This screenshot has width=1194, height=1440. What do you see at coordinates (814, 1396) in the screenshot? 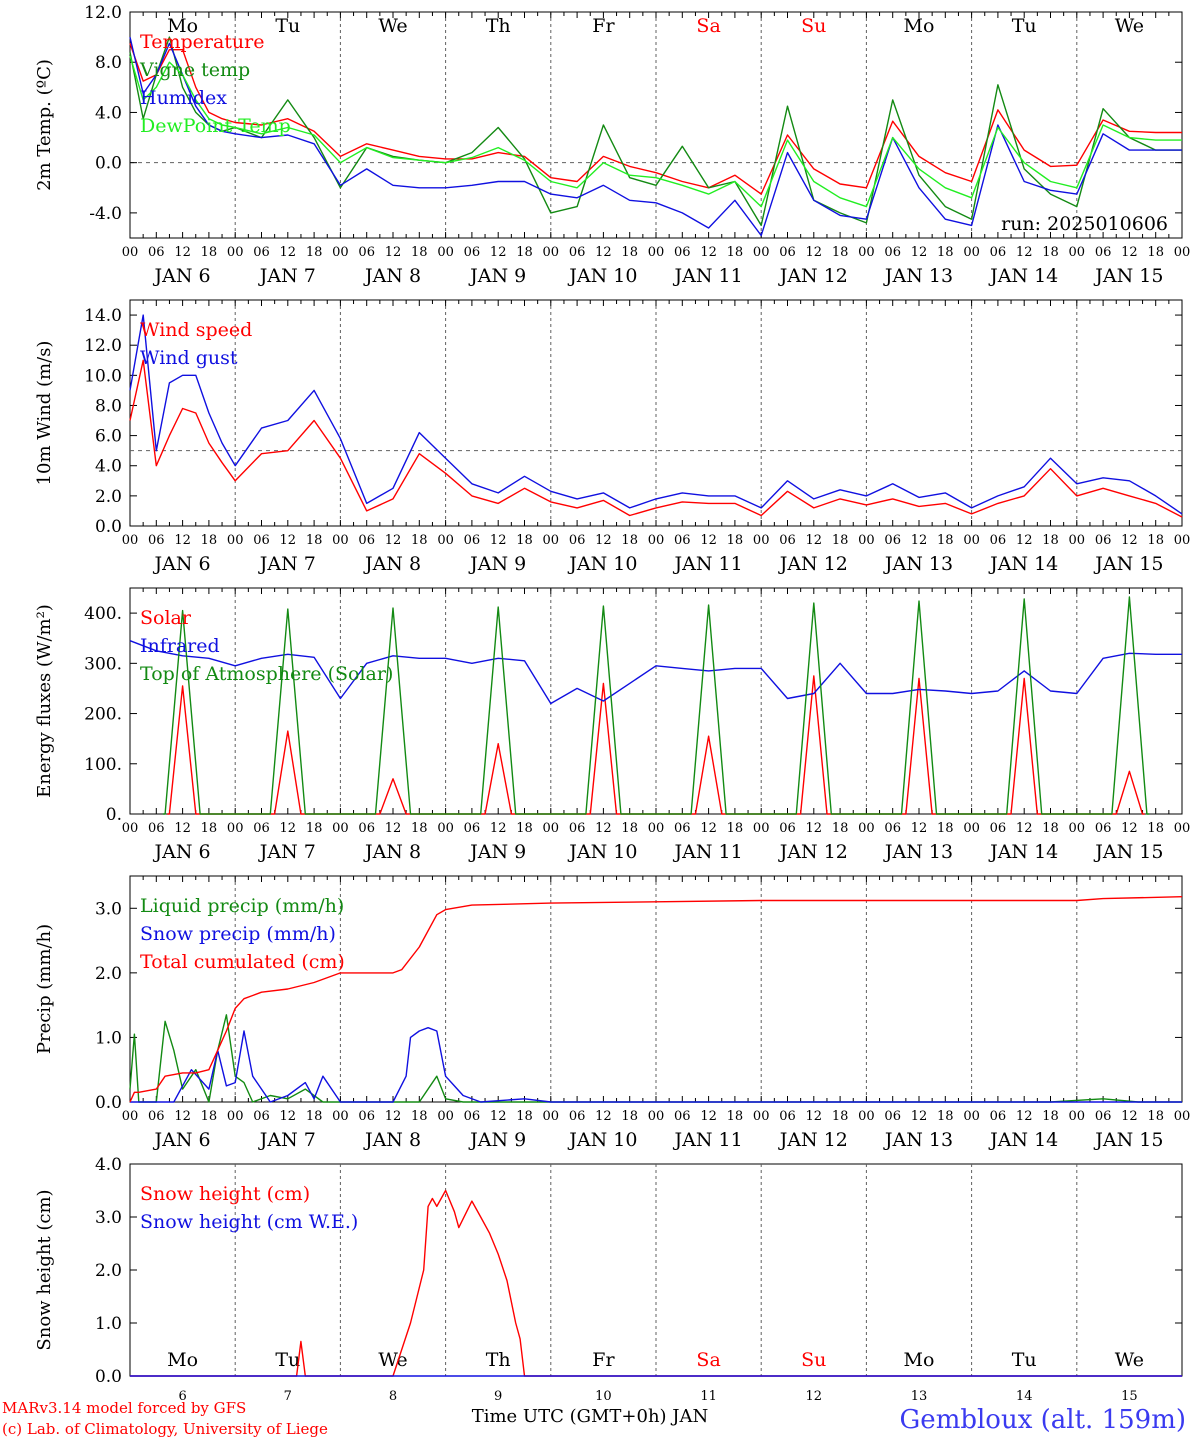
I see `day-number-label: 12` at bounding box center [814, 1396].